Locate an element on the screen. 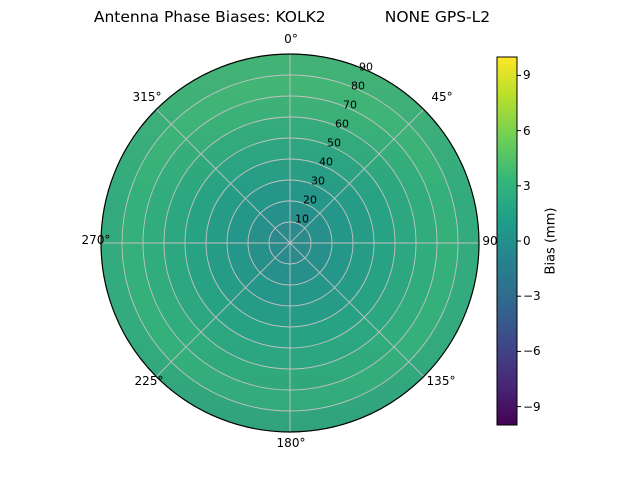  colorbar-ticks is located at coordinates (519, 241).